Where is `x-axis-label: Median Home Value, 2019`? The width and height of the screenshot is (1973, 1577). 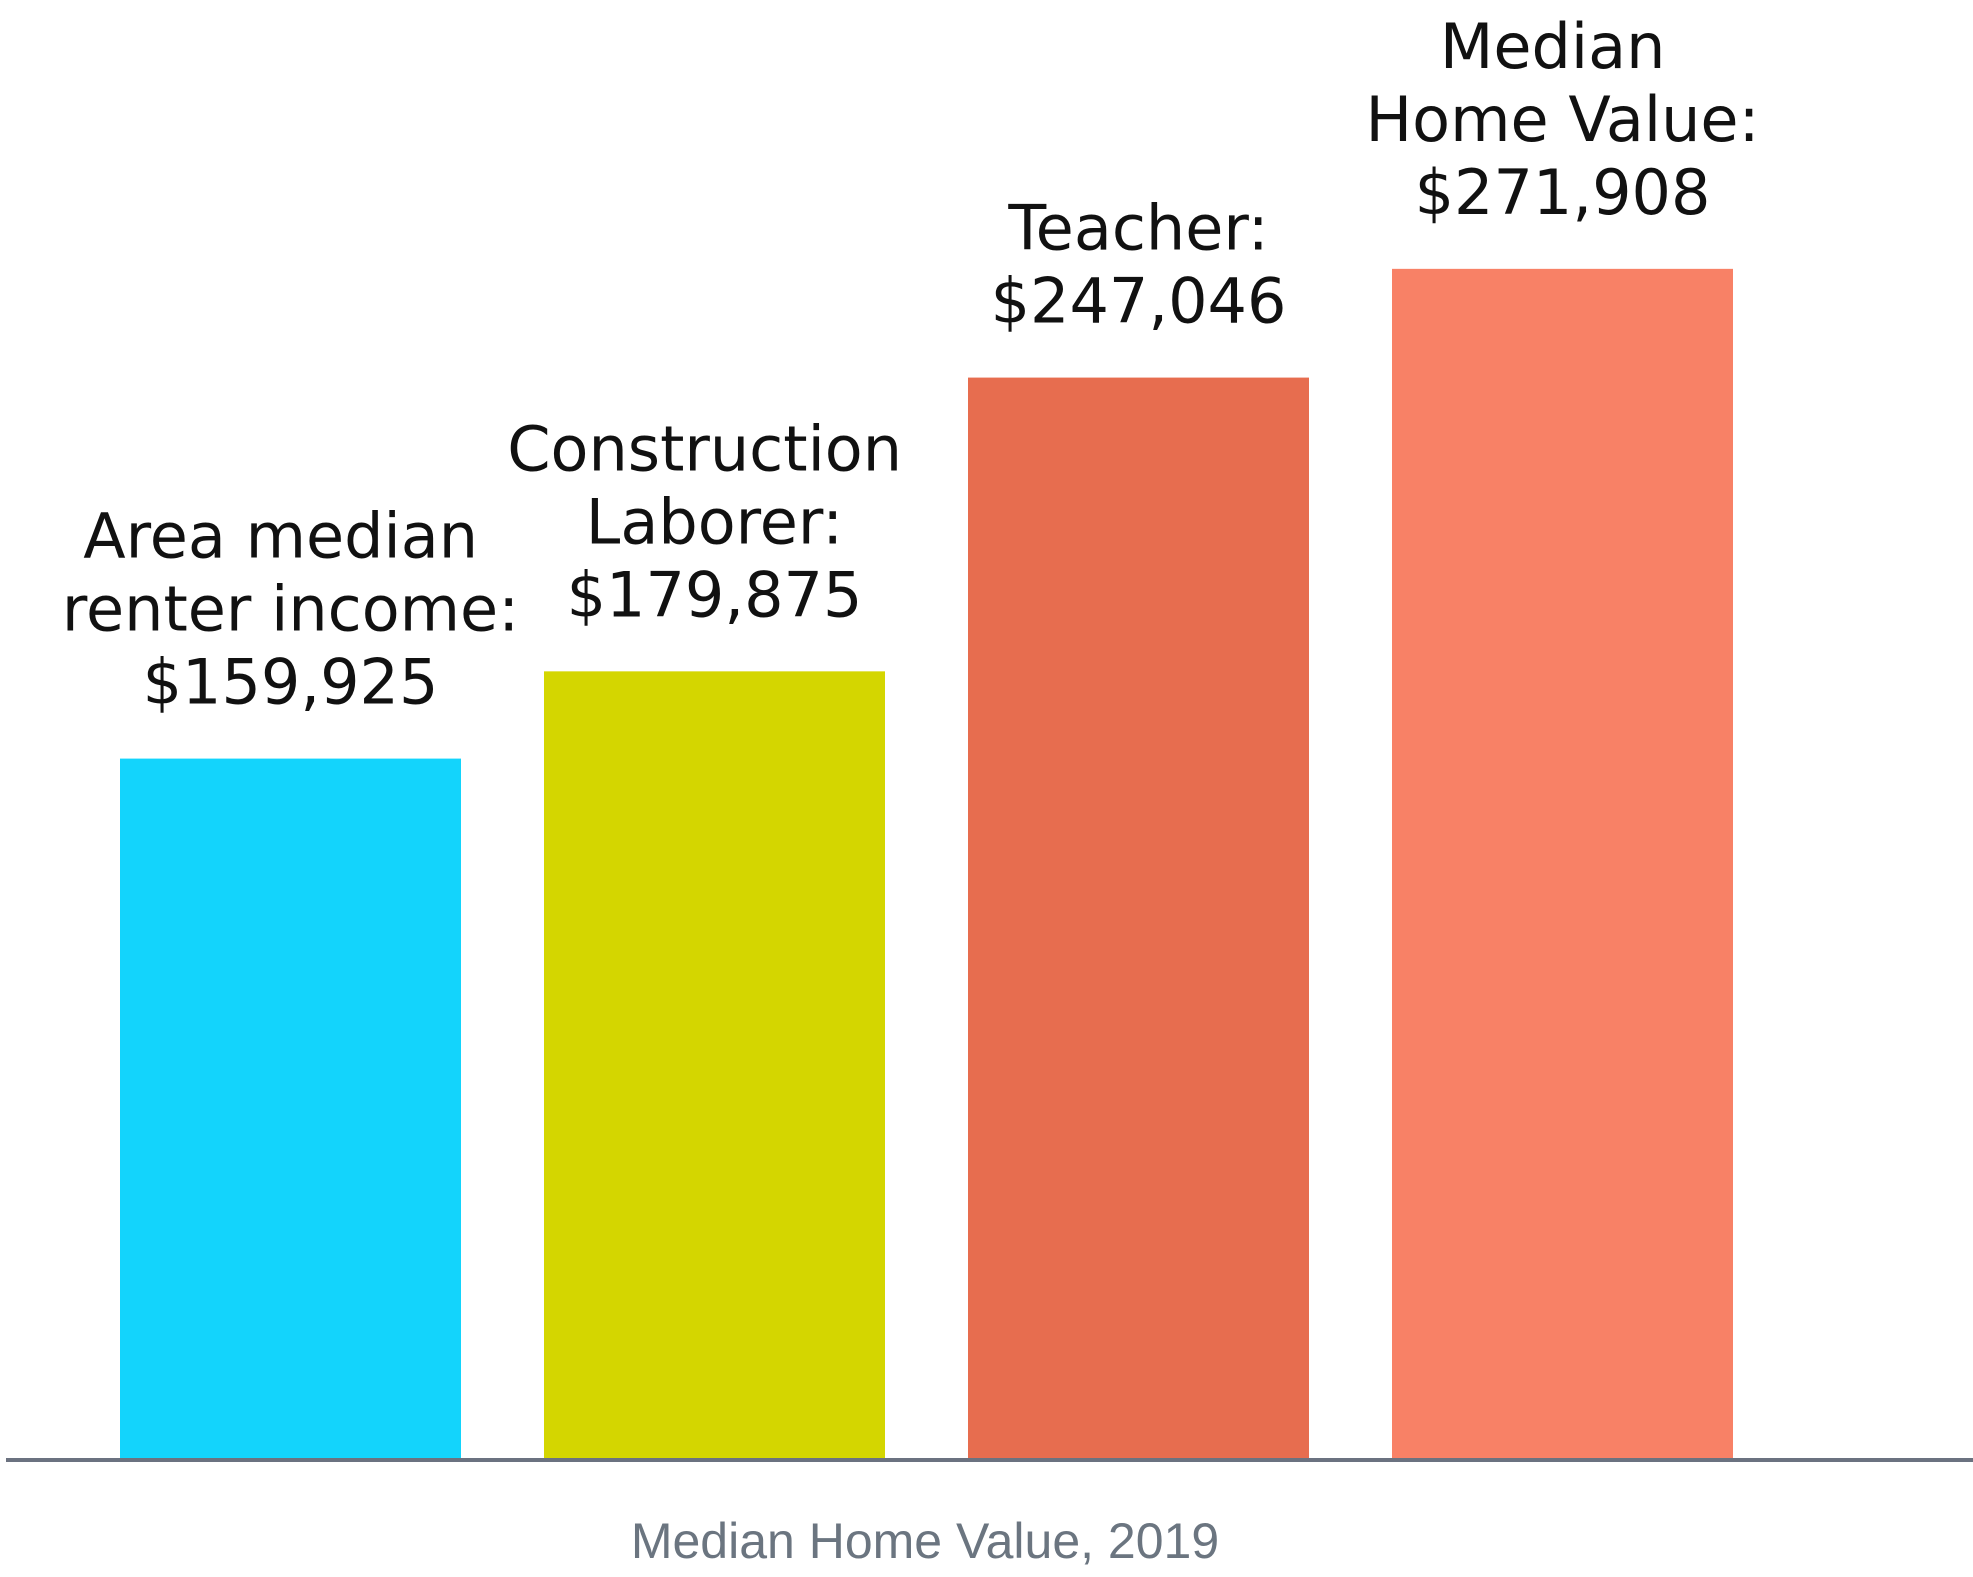 x-axis-label: Median Home Value, 2019 is located at coordinates (925, 1541).